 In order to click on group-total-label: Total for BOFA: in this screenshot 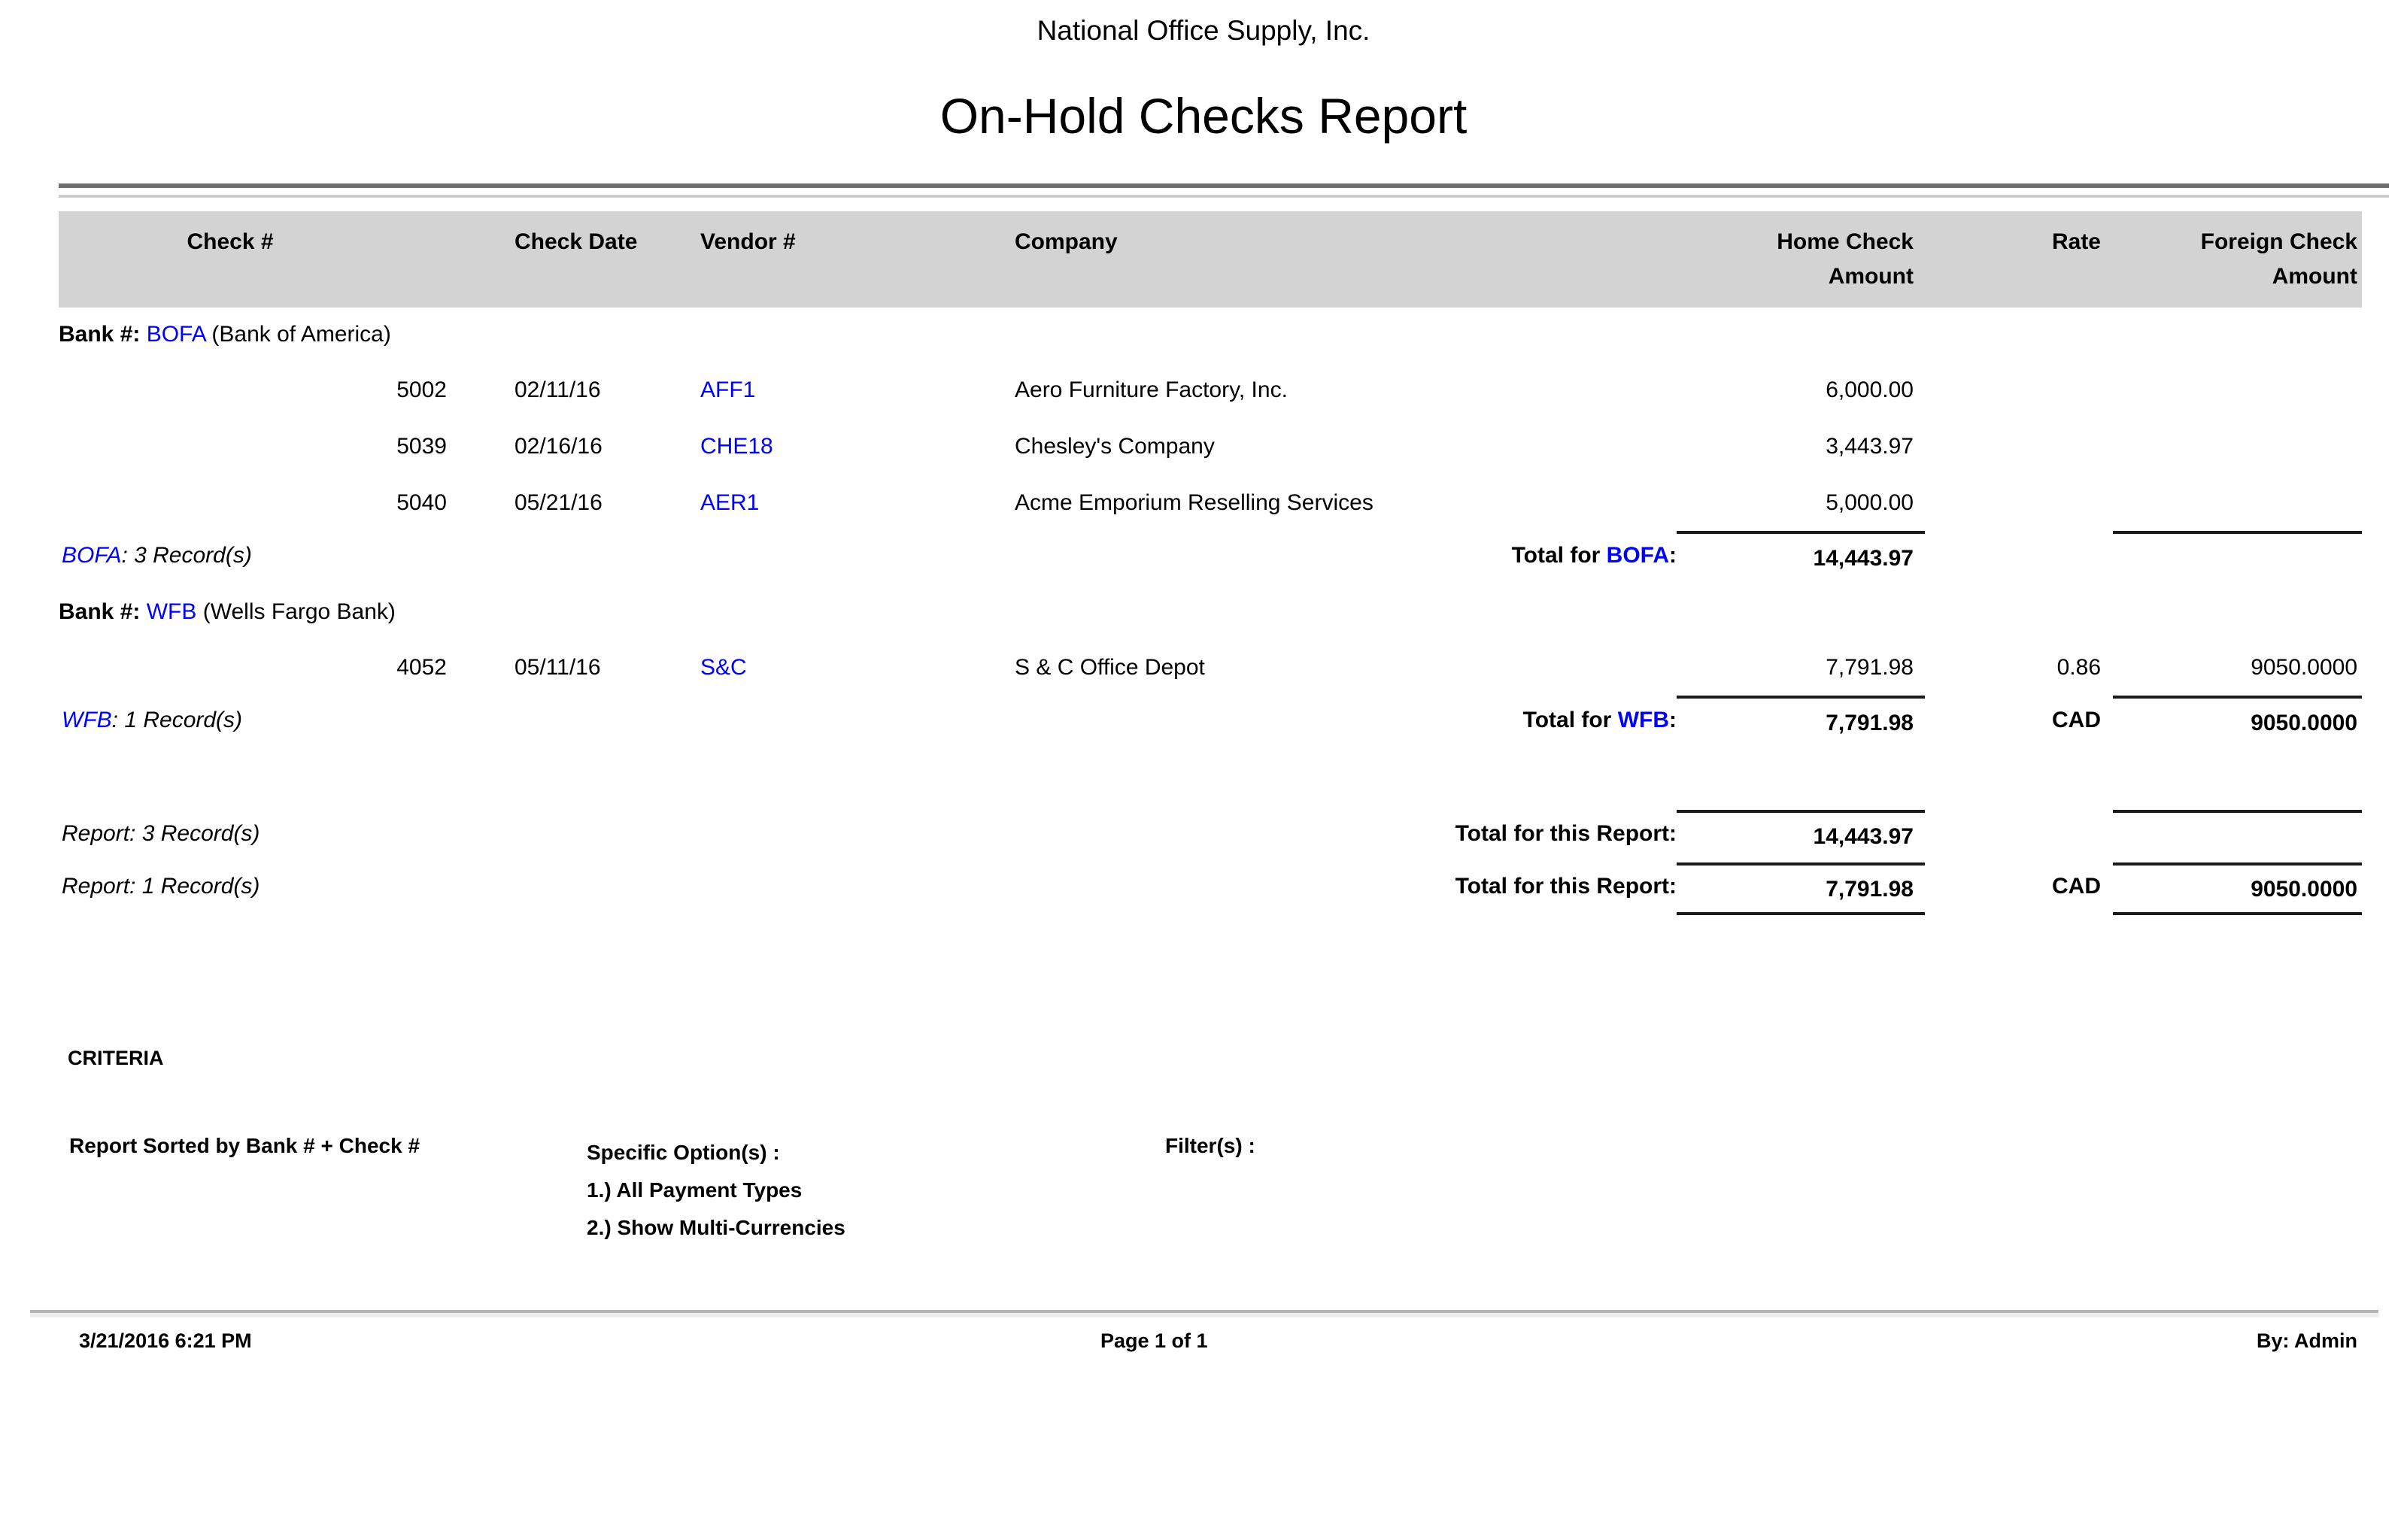, I will do `click(1346, 558)`.